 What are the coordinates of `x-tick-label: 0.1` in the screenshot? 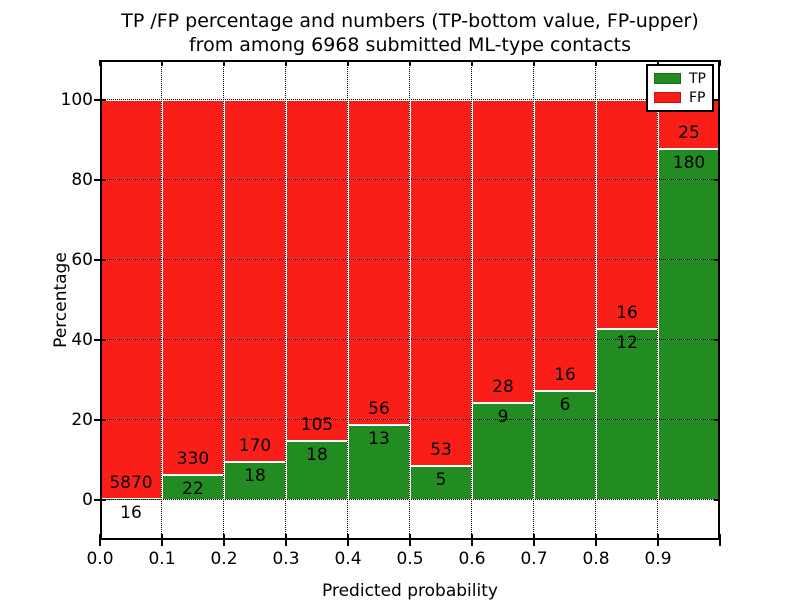 It's located at (162, 559).